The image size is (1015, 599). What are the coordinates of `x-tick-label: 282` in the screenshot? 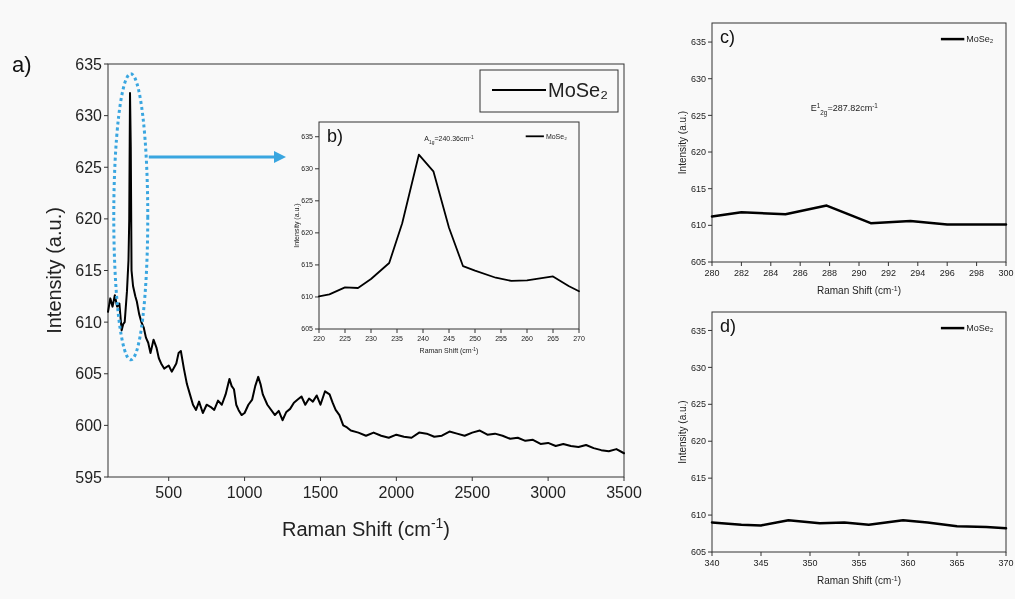 It's located at (741, 273).